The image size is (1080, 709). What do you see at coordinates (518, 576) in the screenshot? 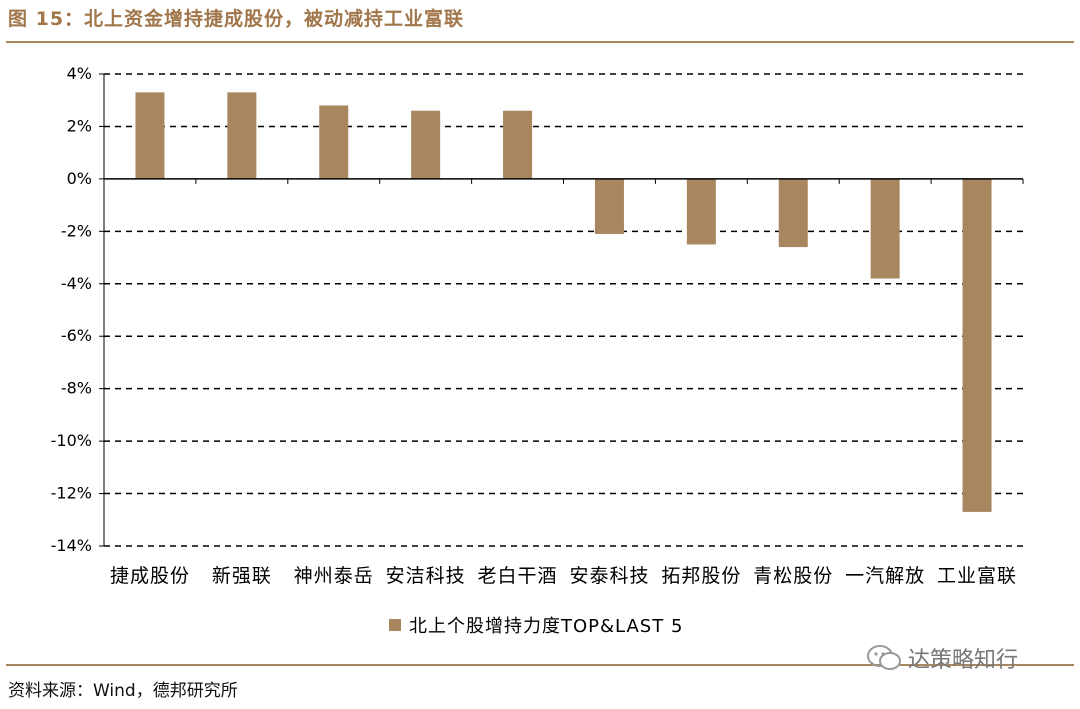
I see `x-category-label: 老白干酒` at bounding box center [518, 576].